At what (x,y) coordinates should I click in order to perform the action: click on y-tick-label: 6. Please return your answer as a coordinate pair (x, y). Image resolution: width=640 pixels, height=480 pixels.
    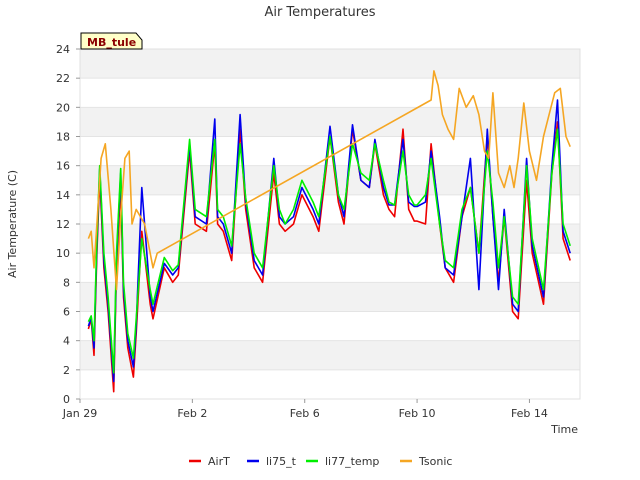
    Looking at the image, I should click on (66, 312).